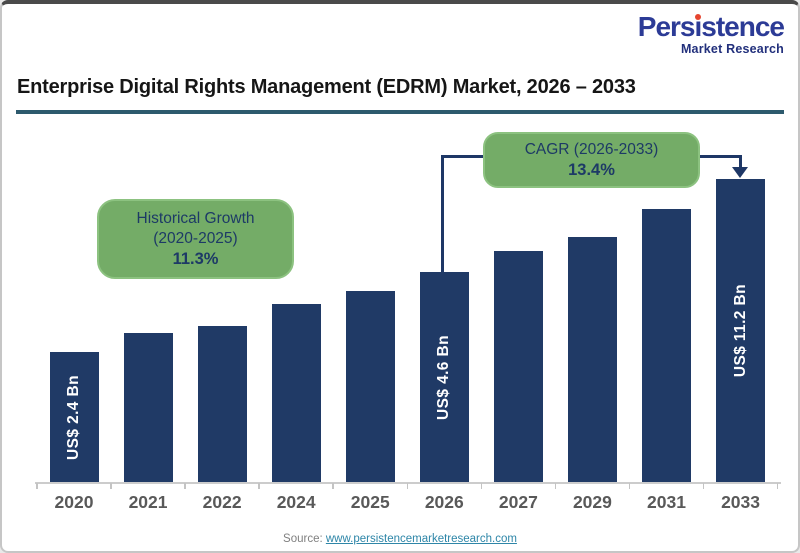 The image size is (800, 553). Describe the element at coordinates (400, 112) in the screenshot. I see `title-underline-rule` at that location.